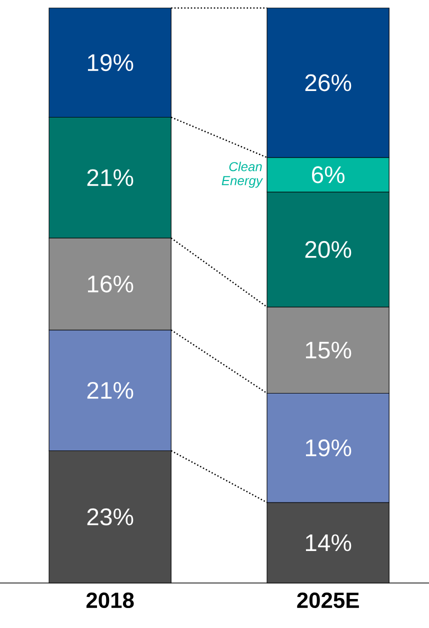 The image size is (429, 628). What do you see at coordinates (111, 284) in the screenshot?
I see `data-label: 16%` at bounding box center [111, 284].